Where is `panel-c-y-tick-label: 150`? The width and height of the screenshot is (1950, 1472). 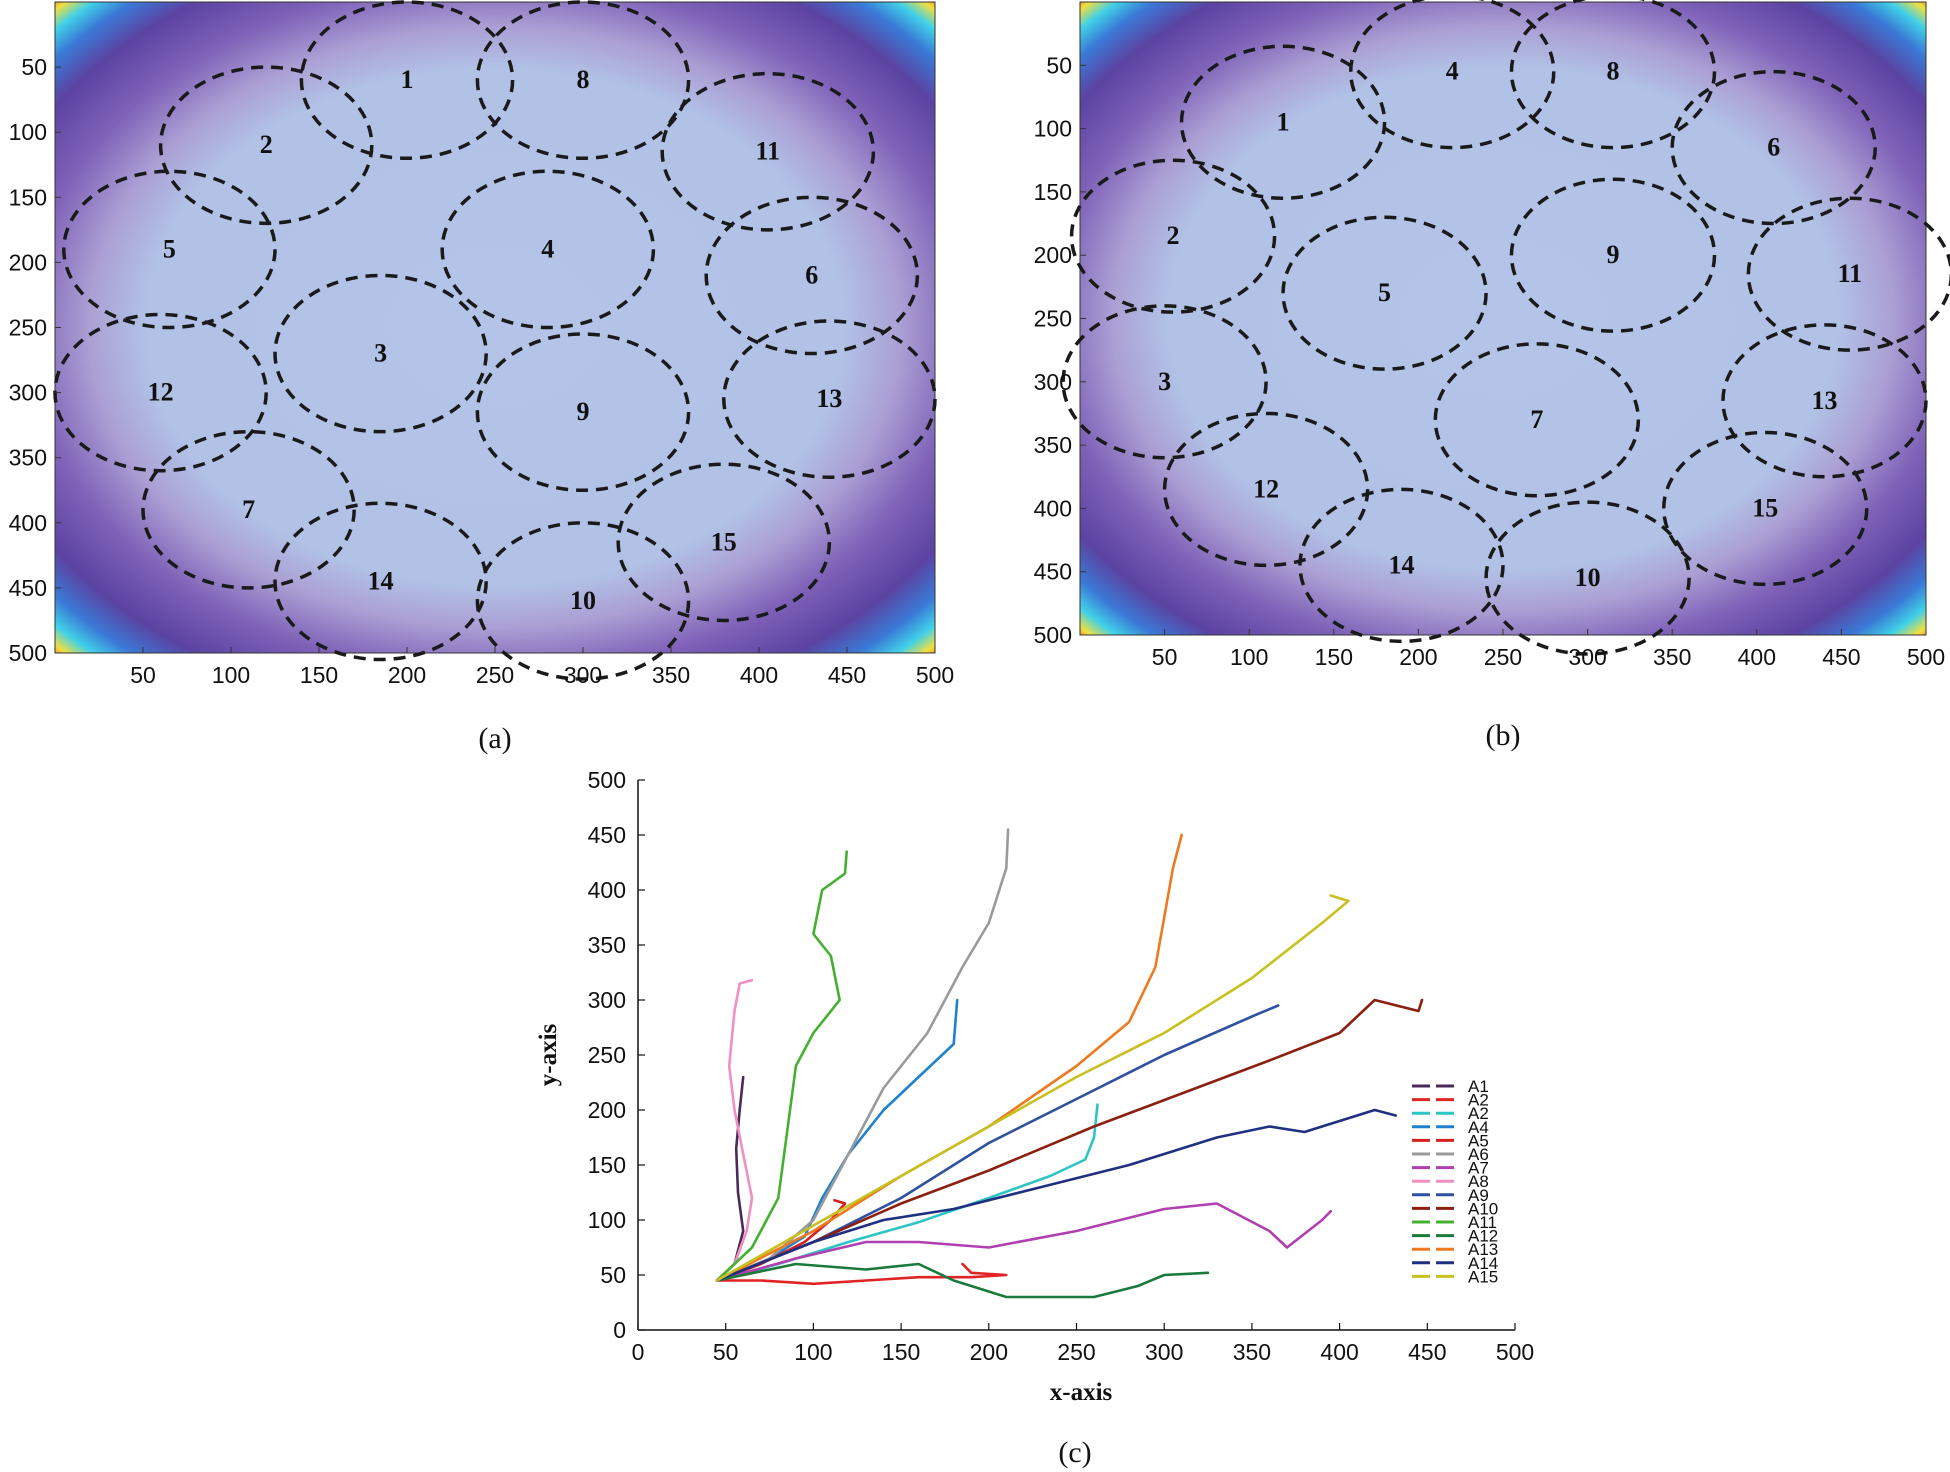
panel-c-y-tick-label: 150 is located at coordinates (607, 1165).